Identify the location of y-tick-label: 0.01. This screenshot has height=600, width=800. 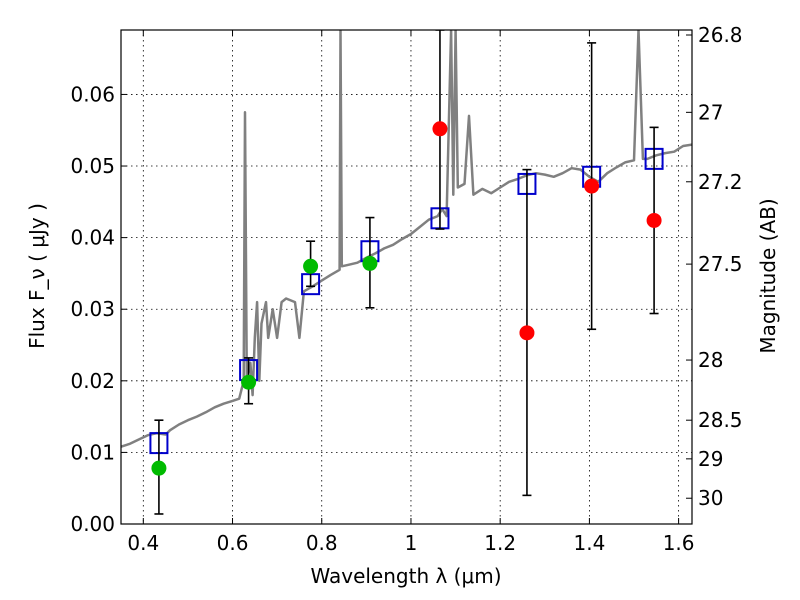
(92, 452).